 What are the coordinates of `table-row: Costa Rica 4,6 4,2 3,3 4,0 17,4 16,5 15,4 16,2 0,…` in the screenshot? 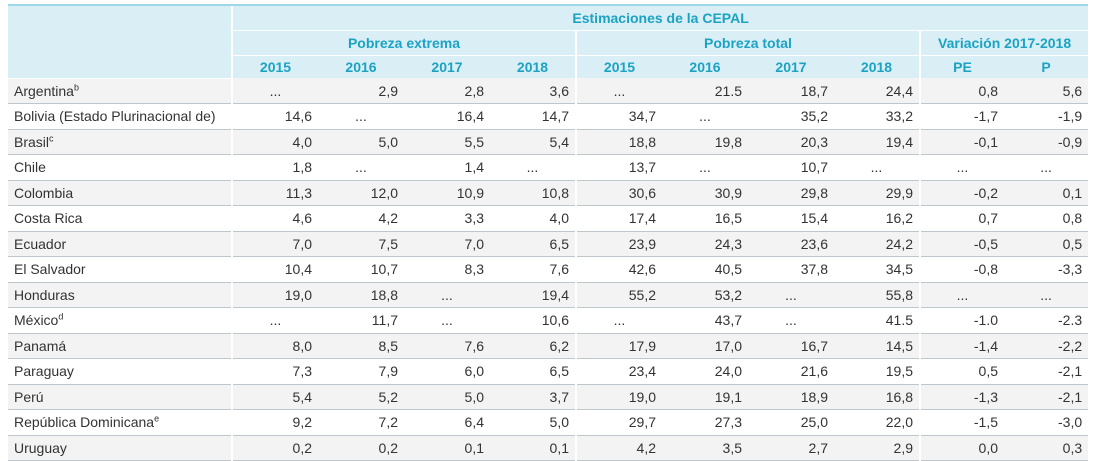 It's located at (548, 218).